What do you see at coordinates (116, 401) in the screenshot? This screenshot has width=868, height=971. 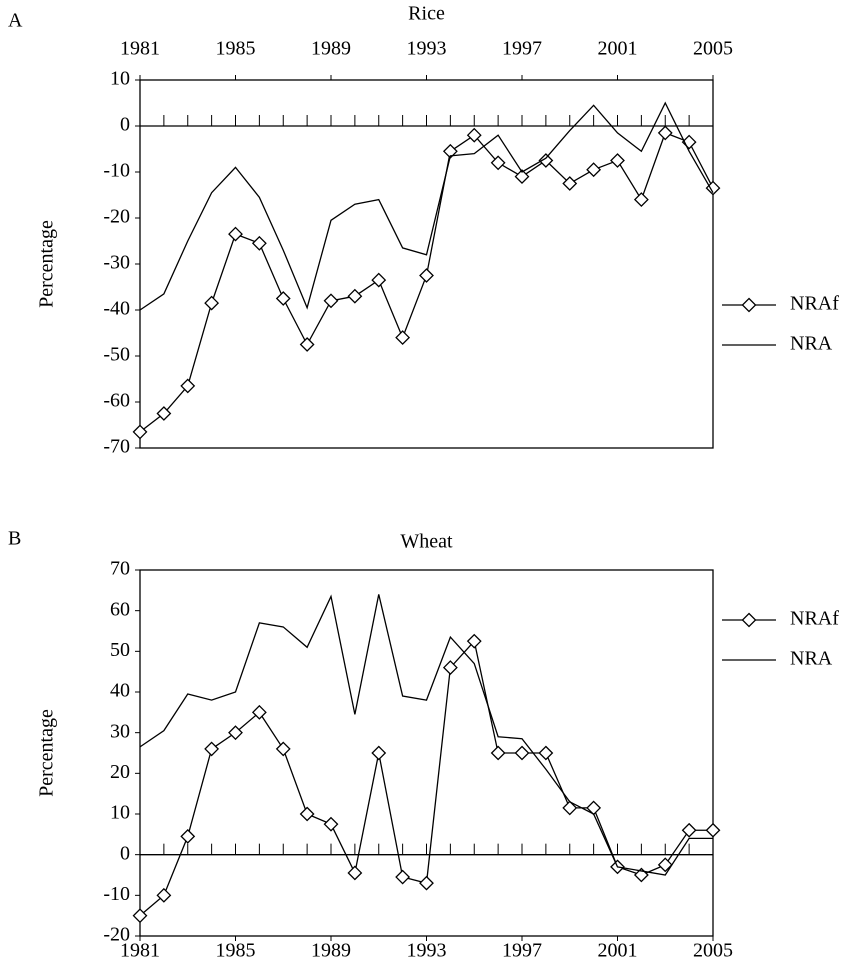 I see `y-tick-label: -60` at bounding box center [116, 401].